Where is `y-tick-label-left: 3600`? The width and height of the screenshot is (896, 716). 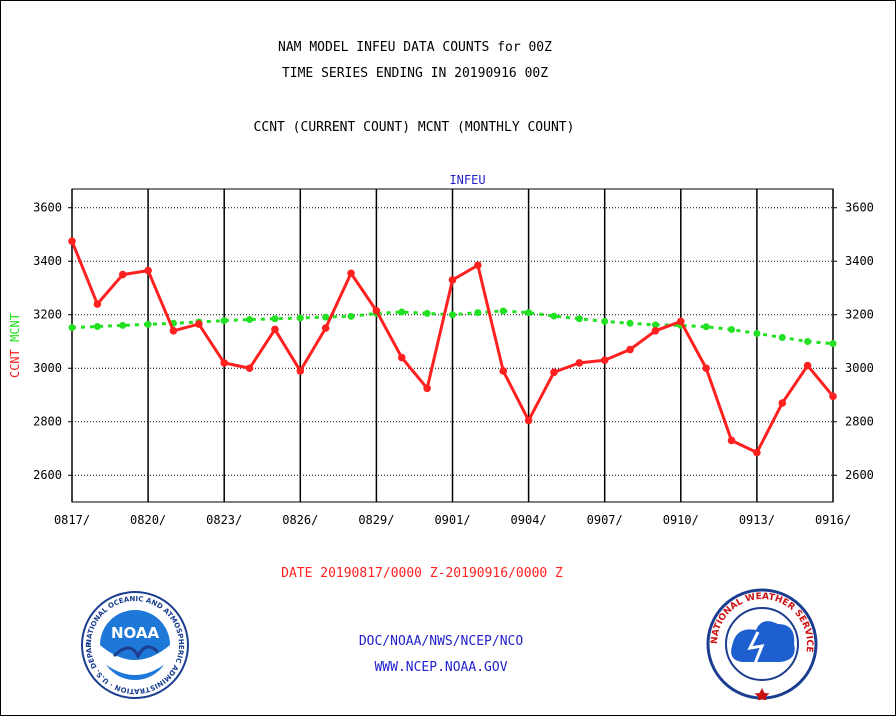
y-tick-label-left: 3600 is located at coordinates (47, 208).